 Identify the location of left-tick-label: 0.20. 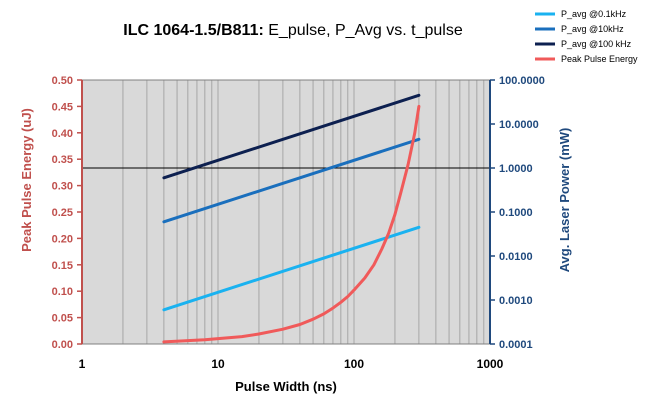
(62, 239).